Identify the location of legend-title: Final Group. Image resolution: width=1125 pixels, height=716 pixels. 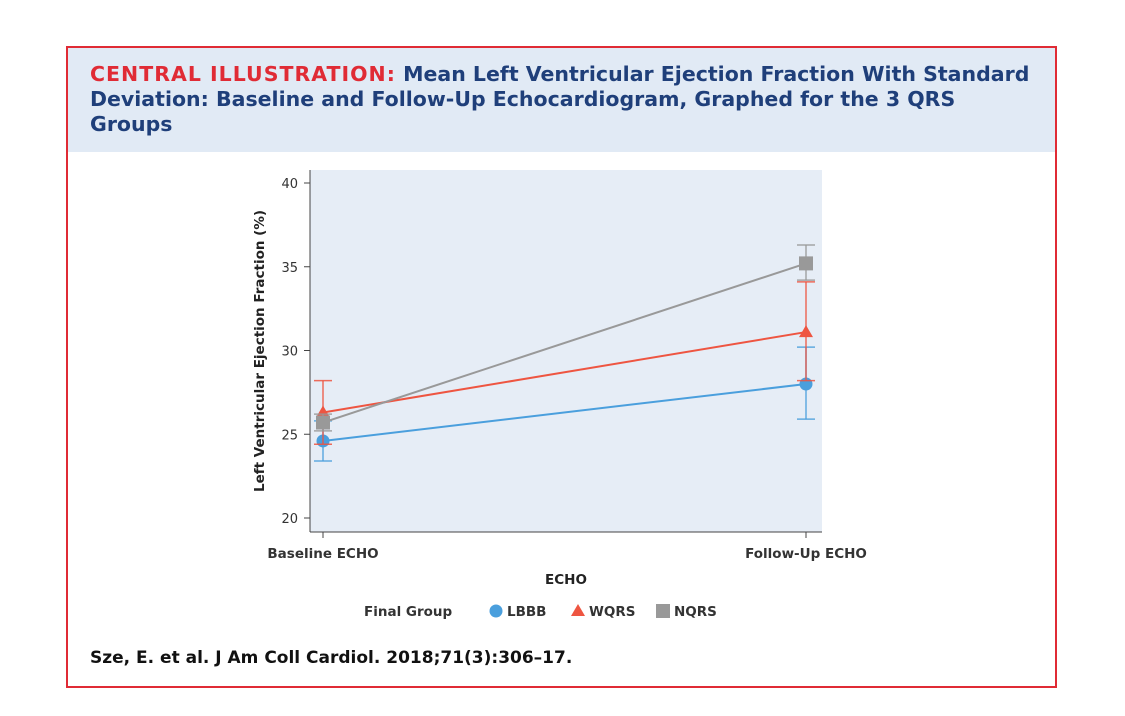
(408, 612).